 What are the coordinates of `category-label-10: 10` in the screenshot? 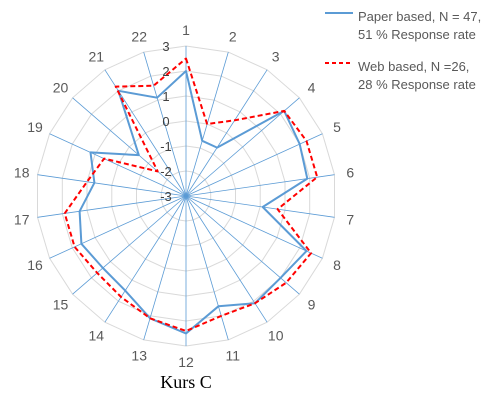 It's located at (276, 336).